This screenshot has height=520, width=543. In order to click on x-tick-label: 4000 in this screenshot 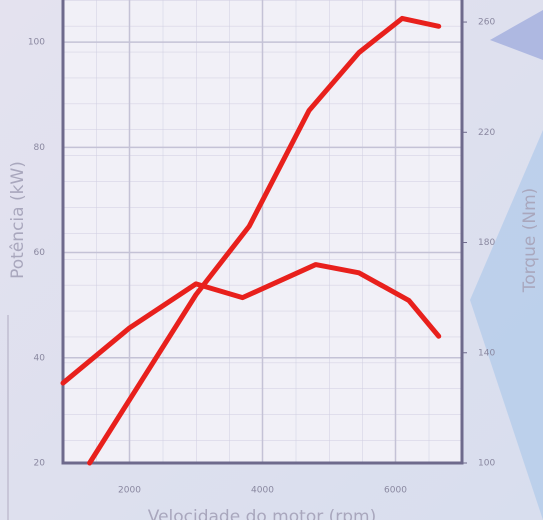, I will do `click(262, 491)`.